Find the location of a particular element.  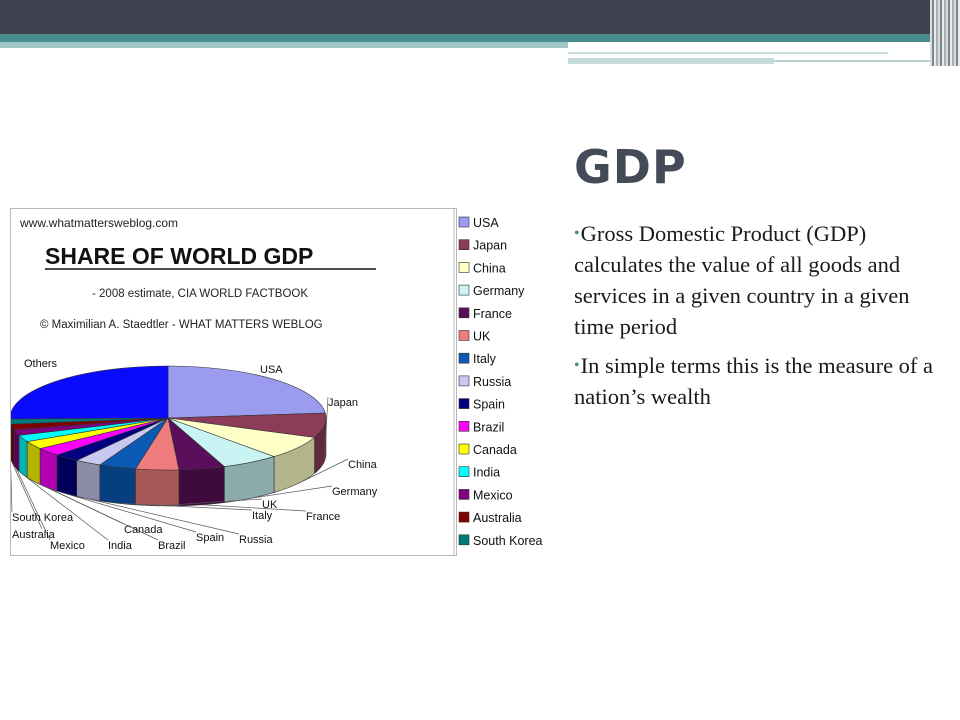

pie-label-germany: Germany is located at coordinates (355, 492).